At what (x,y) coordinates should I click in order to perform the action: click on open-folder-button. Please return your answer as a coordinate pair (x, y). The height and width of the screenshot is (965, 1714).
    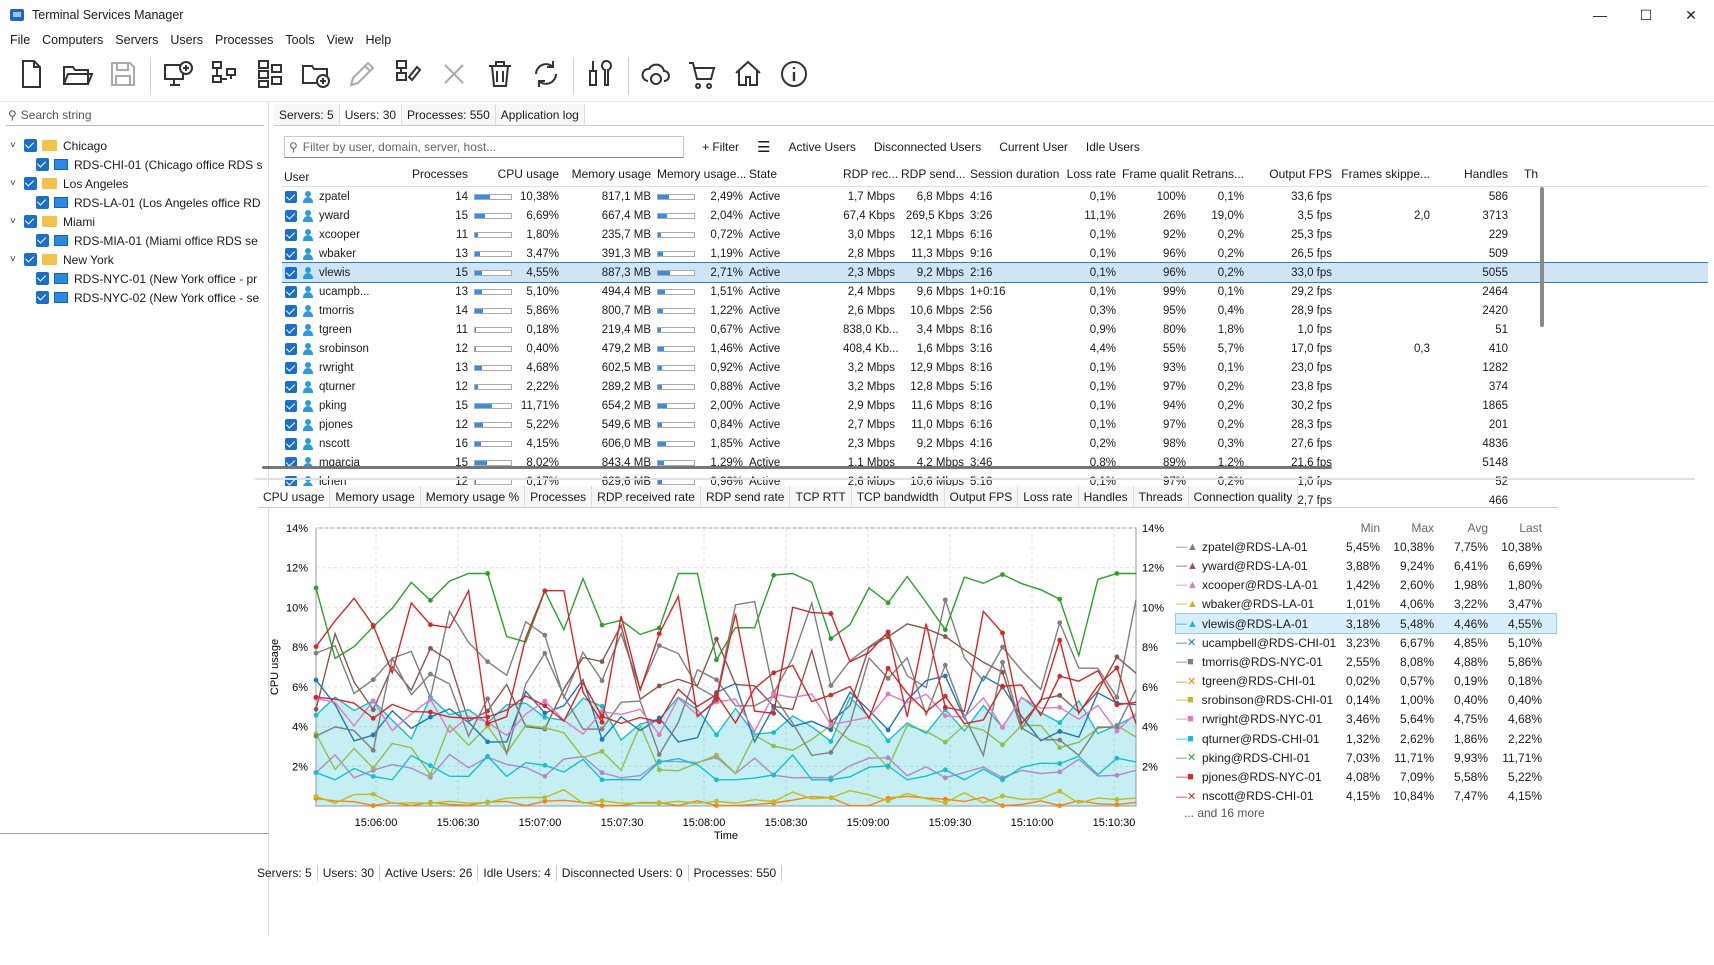
    Looking at the image, I should click on (77, 76).